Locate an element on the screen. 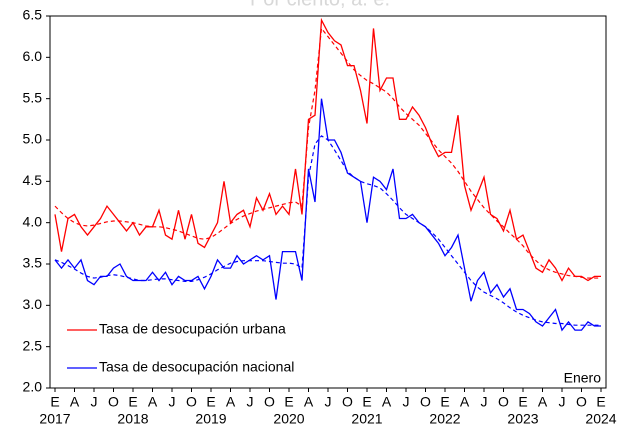  legend-label: Tasa de desocupación nacional is located at coordinates (196, 367).